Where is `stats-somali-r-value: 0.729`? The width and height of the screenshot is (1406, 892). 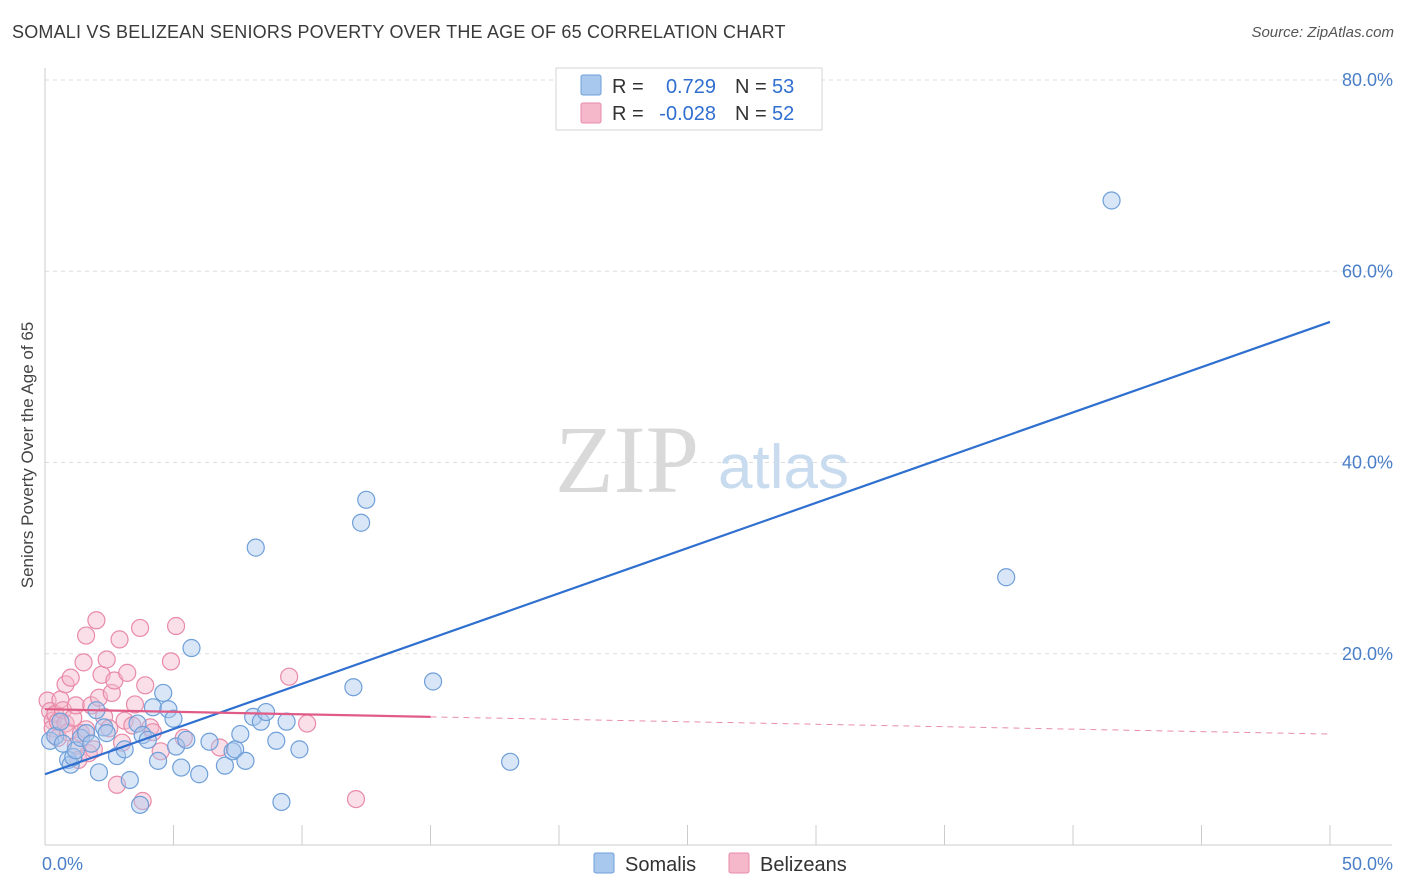 stats-somali-r-value: 0.729 is located at coordinates (691, 87).